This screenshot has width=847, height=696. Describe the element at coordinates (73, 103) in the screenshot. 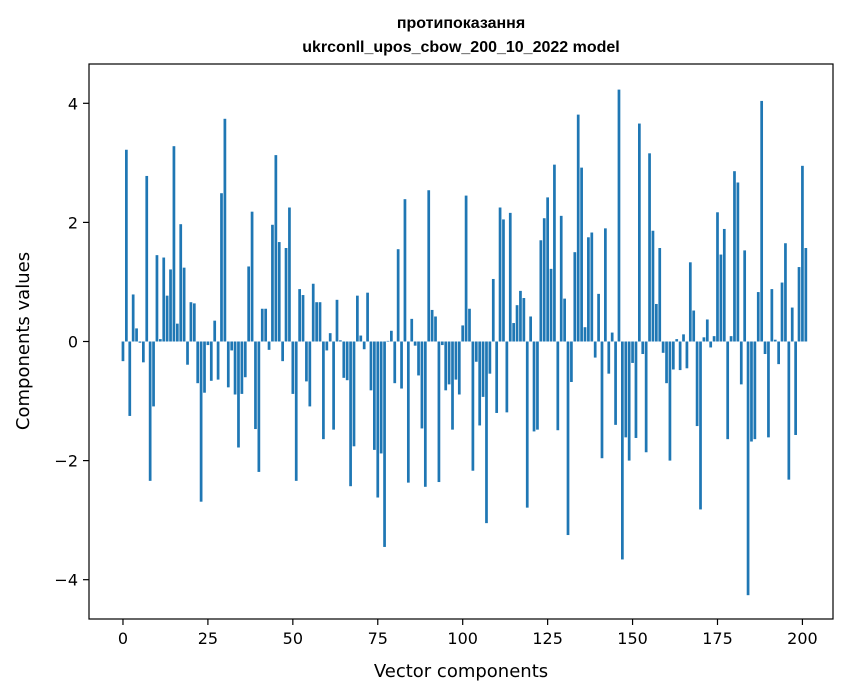

I see `y-tick-label: 4` at that location.